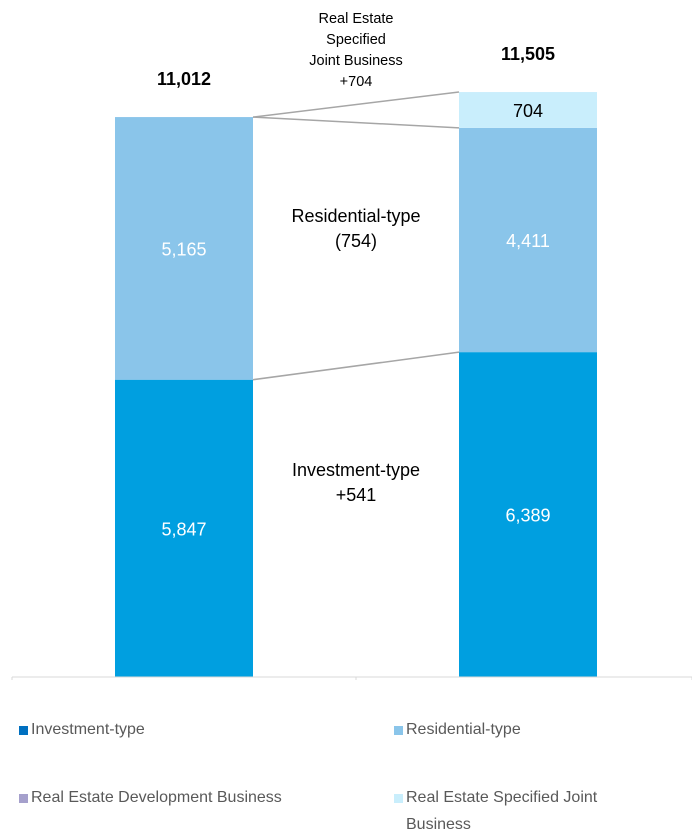 This screenshot has width=692, height=838. I want to click on legend-item-investment-type: Investment-type, so click(82, 732).